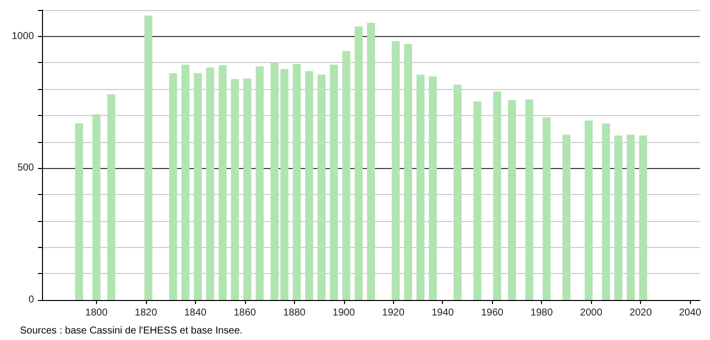 This screenshot has width=710, height=340. What do you see at coordinates (294, 313) in the screenshot?
I see `x-tick-label: 1880` at bounding box center [294, 313].